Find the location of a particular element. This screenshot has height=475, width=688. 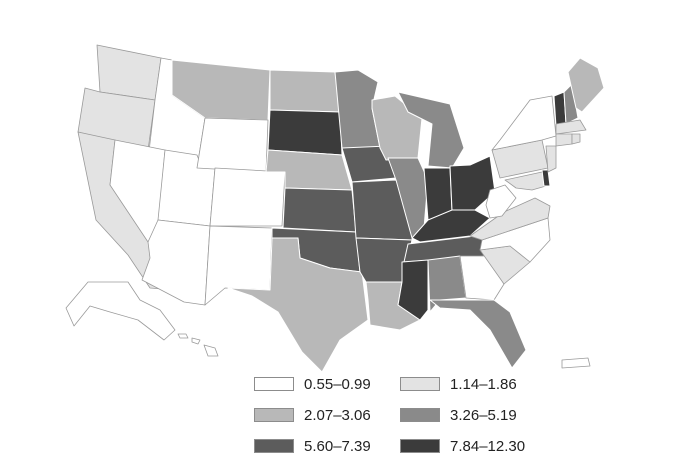

state-maine is located at coordinates (586, 85).